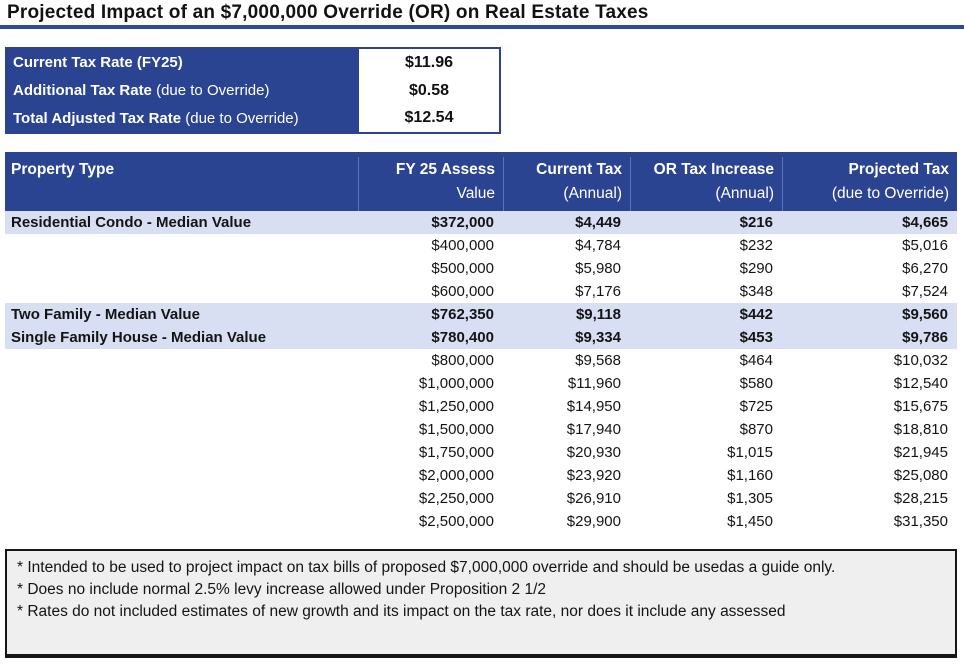  What do you see at coordinates (750, 498) in the screenshot?
I see `cell-or-tax-increase: $1,305` at bounding box center [750, 498].